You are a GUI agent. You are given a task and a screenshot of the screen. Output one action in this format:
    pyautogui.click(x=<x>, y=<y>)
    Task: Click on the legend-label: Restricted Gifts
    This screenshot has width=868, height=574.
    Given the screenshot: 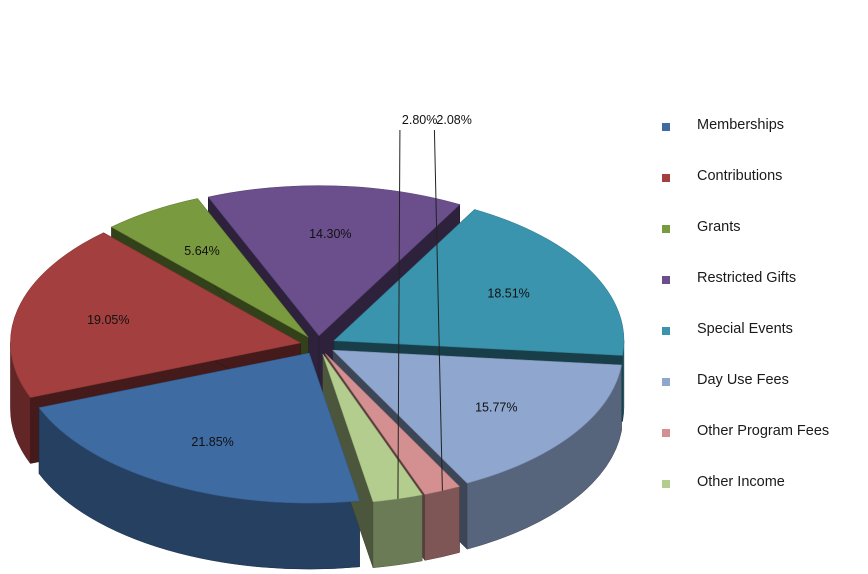 What is the action you would take?
    pyautogui.click(x=747, y=278)
    